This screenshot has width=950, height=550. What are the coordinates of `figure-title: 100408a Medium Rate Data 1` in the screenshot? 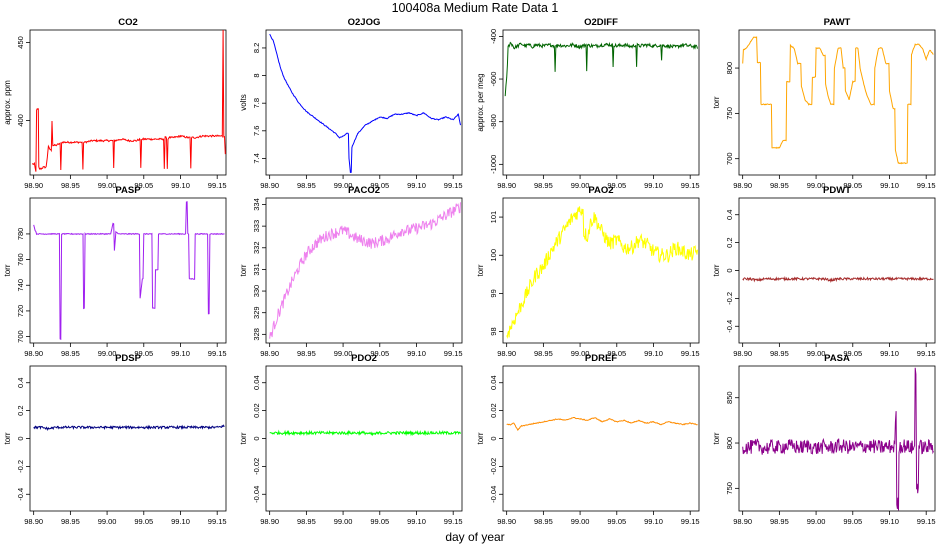 It's located at (475, 8).